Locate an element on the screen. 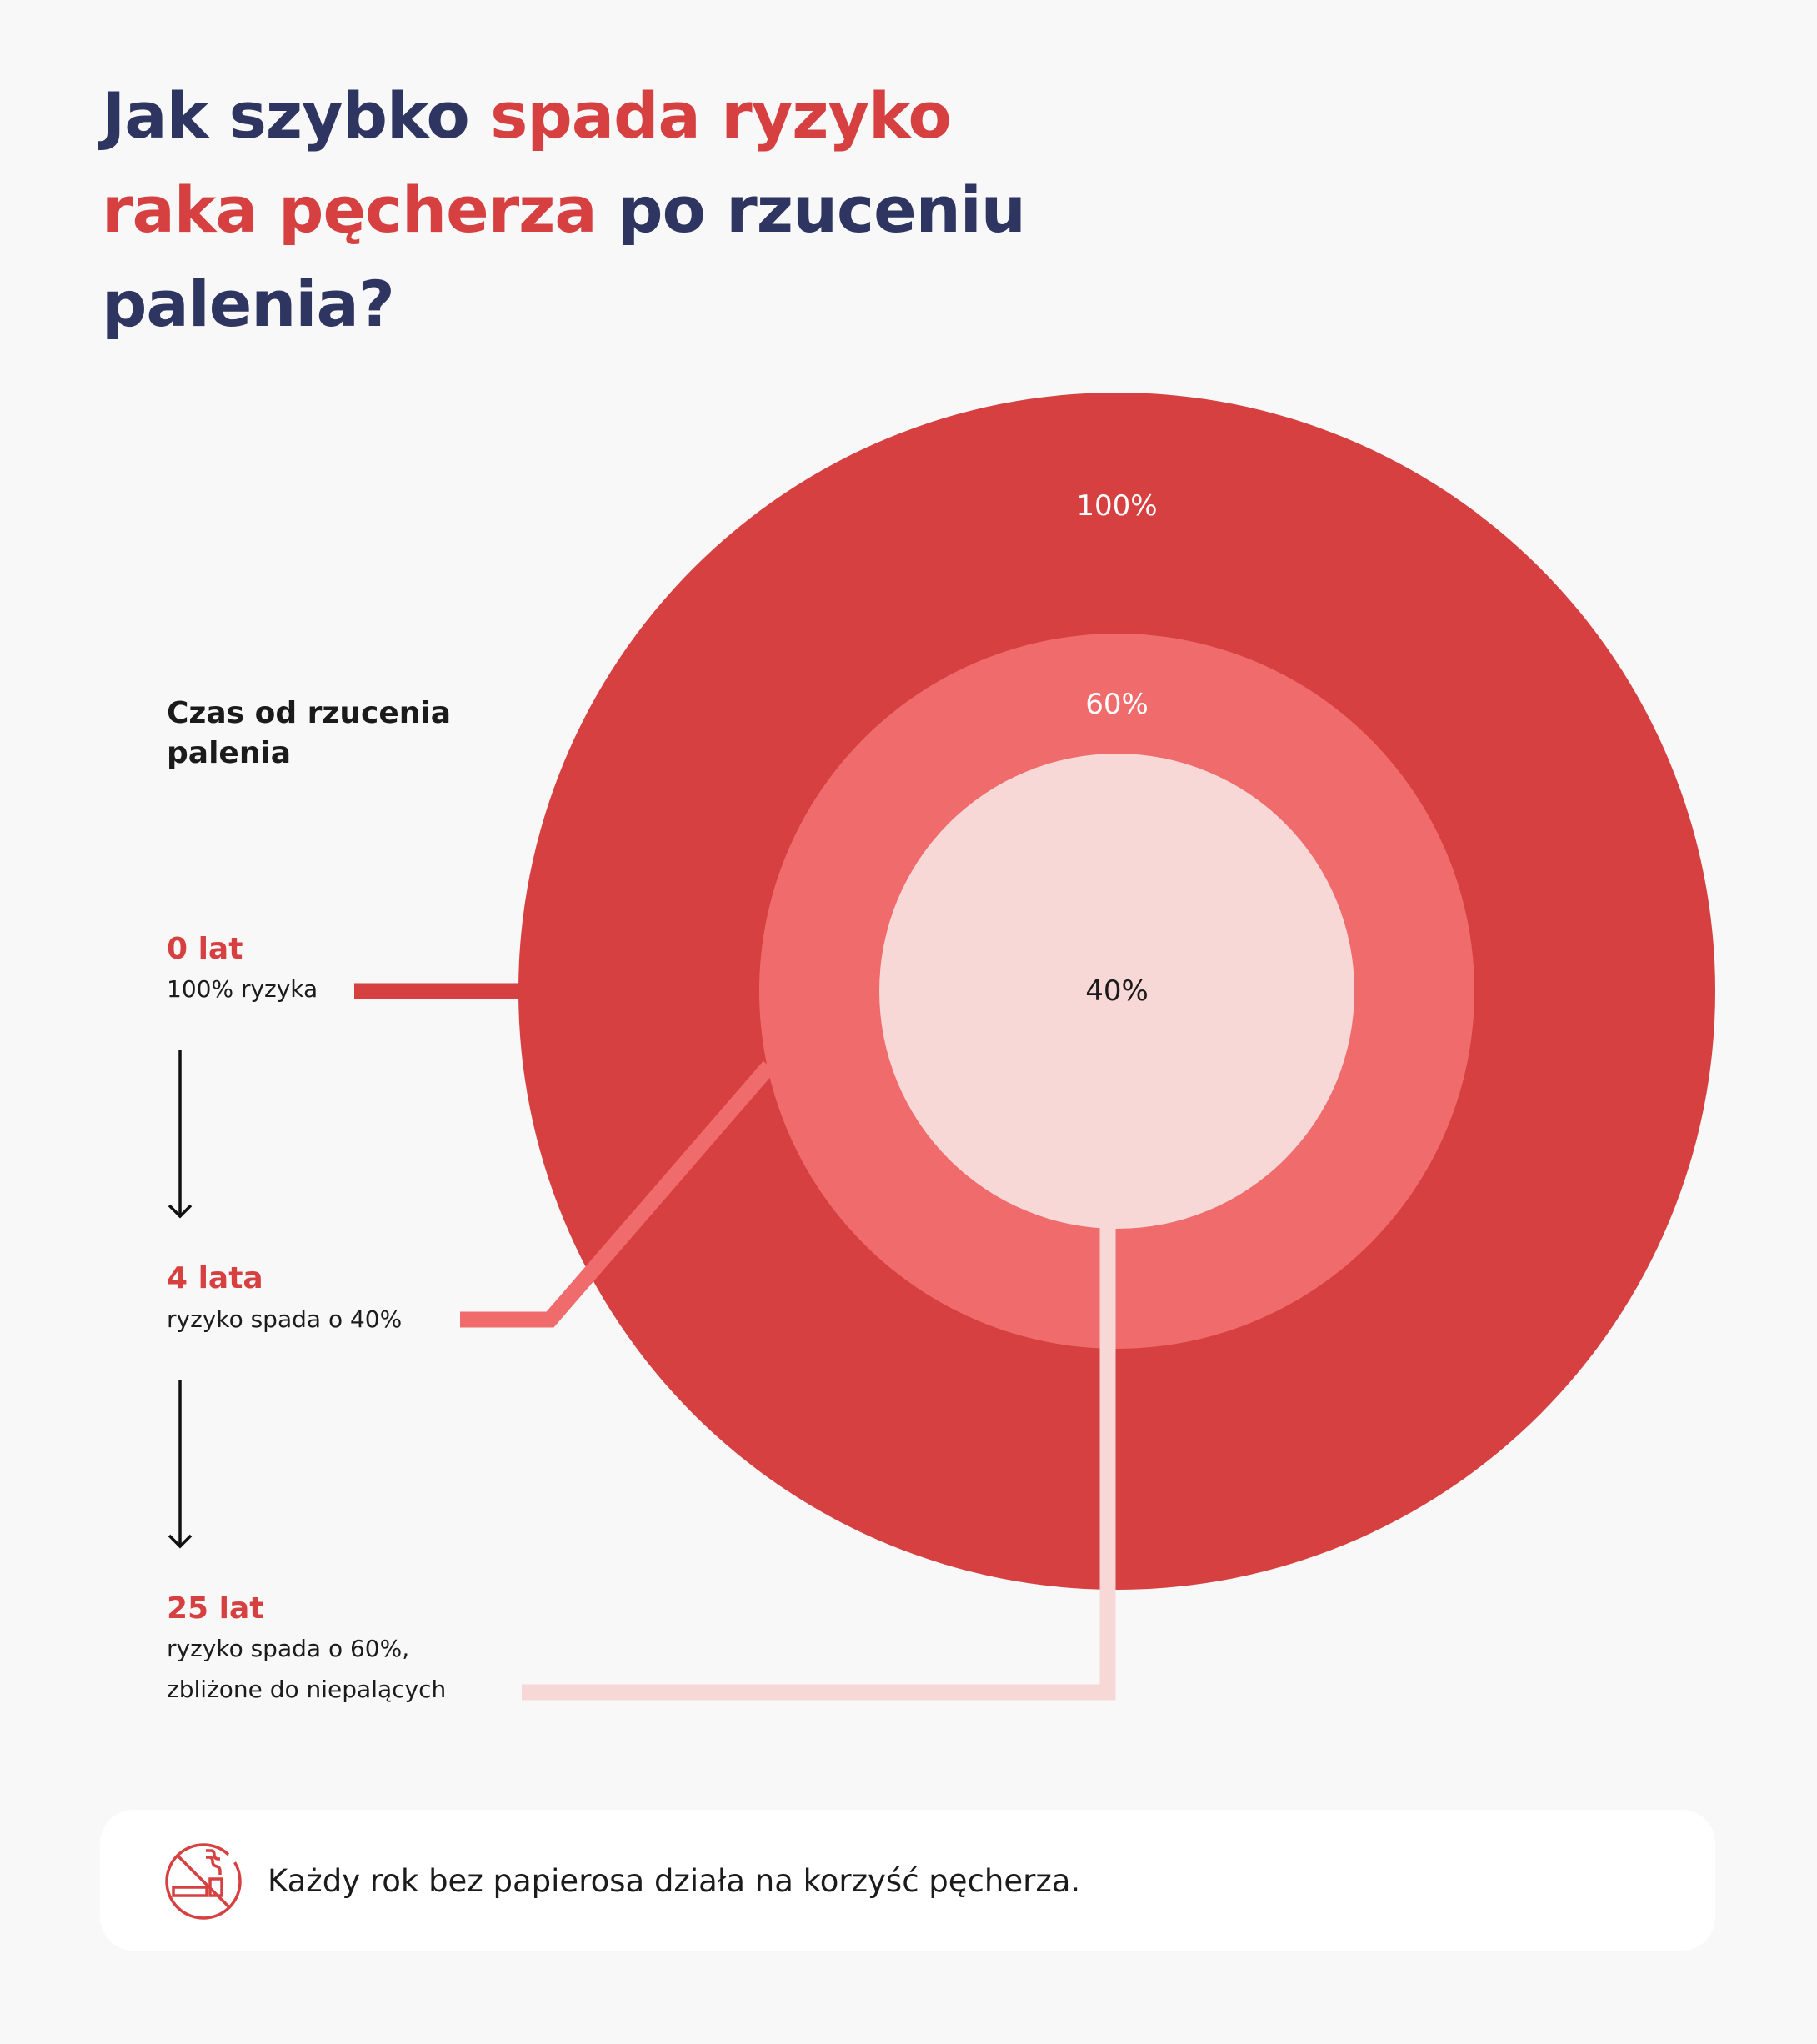 The height and width of the screenshot is (2044, 1817). title-part: palenia? is located at coordinates (249, 304).